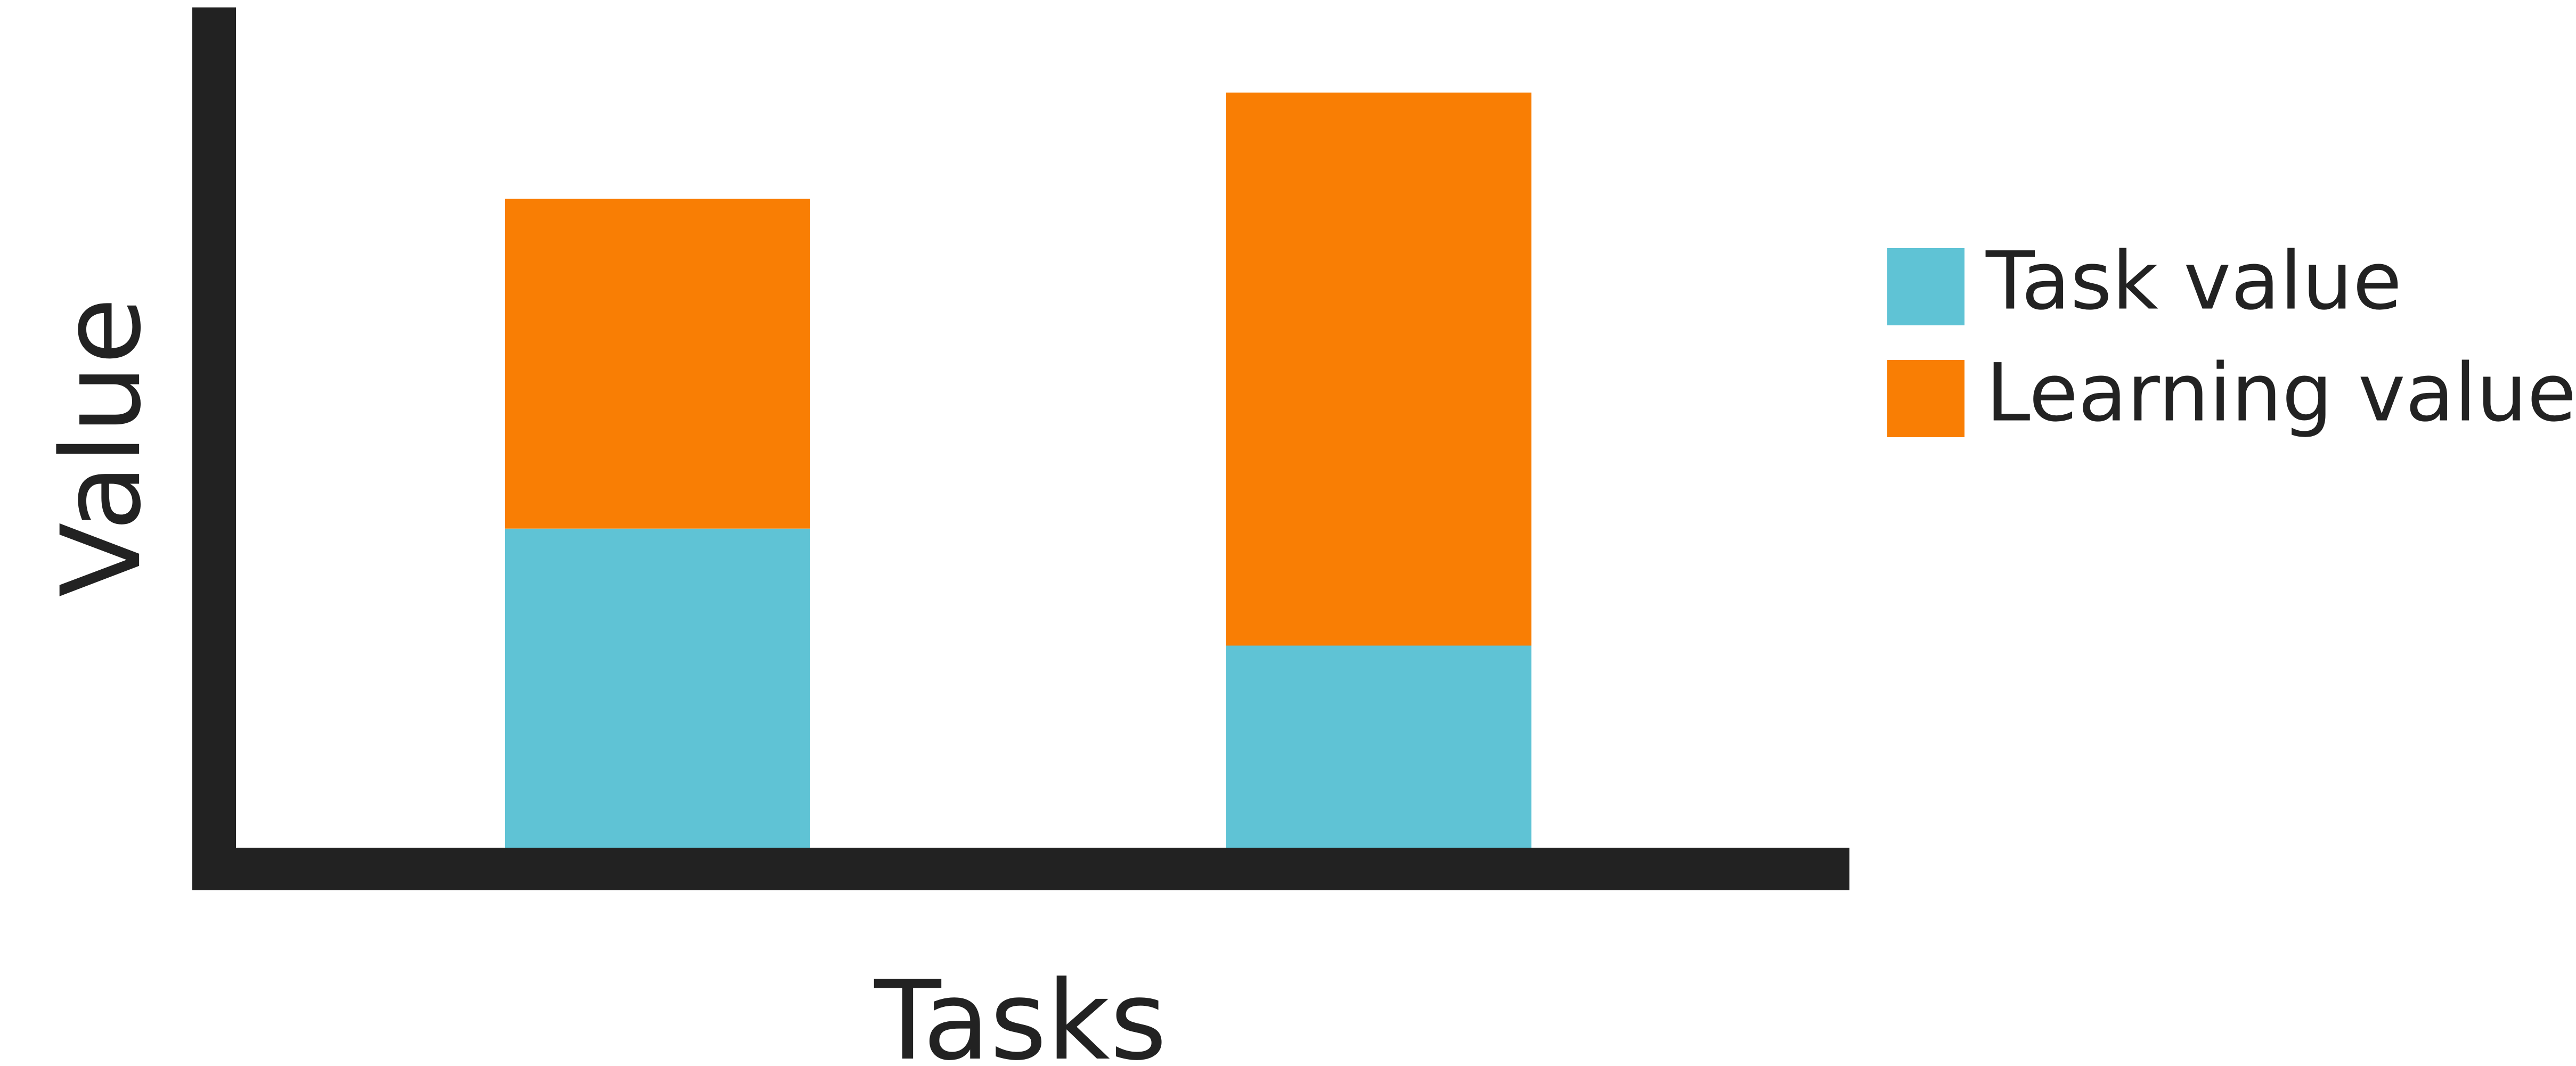 The width and height of the screenshot is (2576, 1066). I want to click on legend-swatch-learning-value, so click(1925, 398).